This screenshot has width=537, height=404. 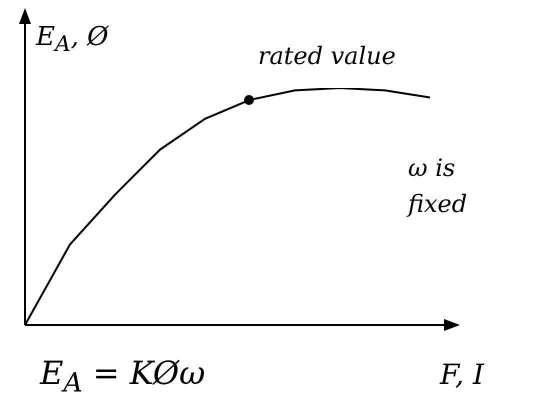 I want to click on y-axis-title: E$_{A}$, Ø, so click(x=72, y=40).